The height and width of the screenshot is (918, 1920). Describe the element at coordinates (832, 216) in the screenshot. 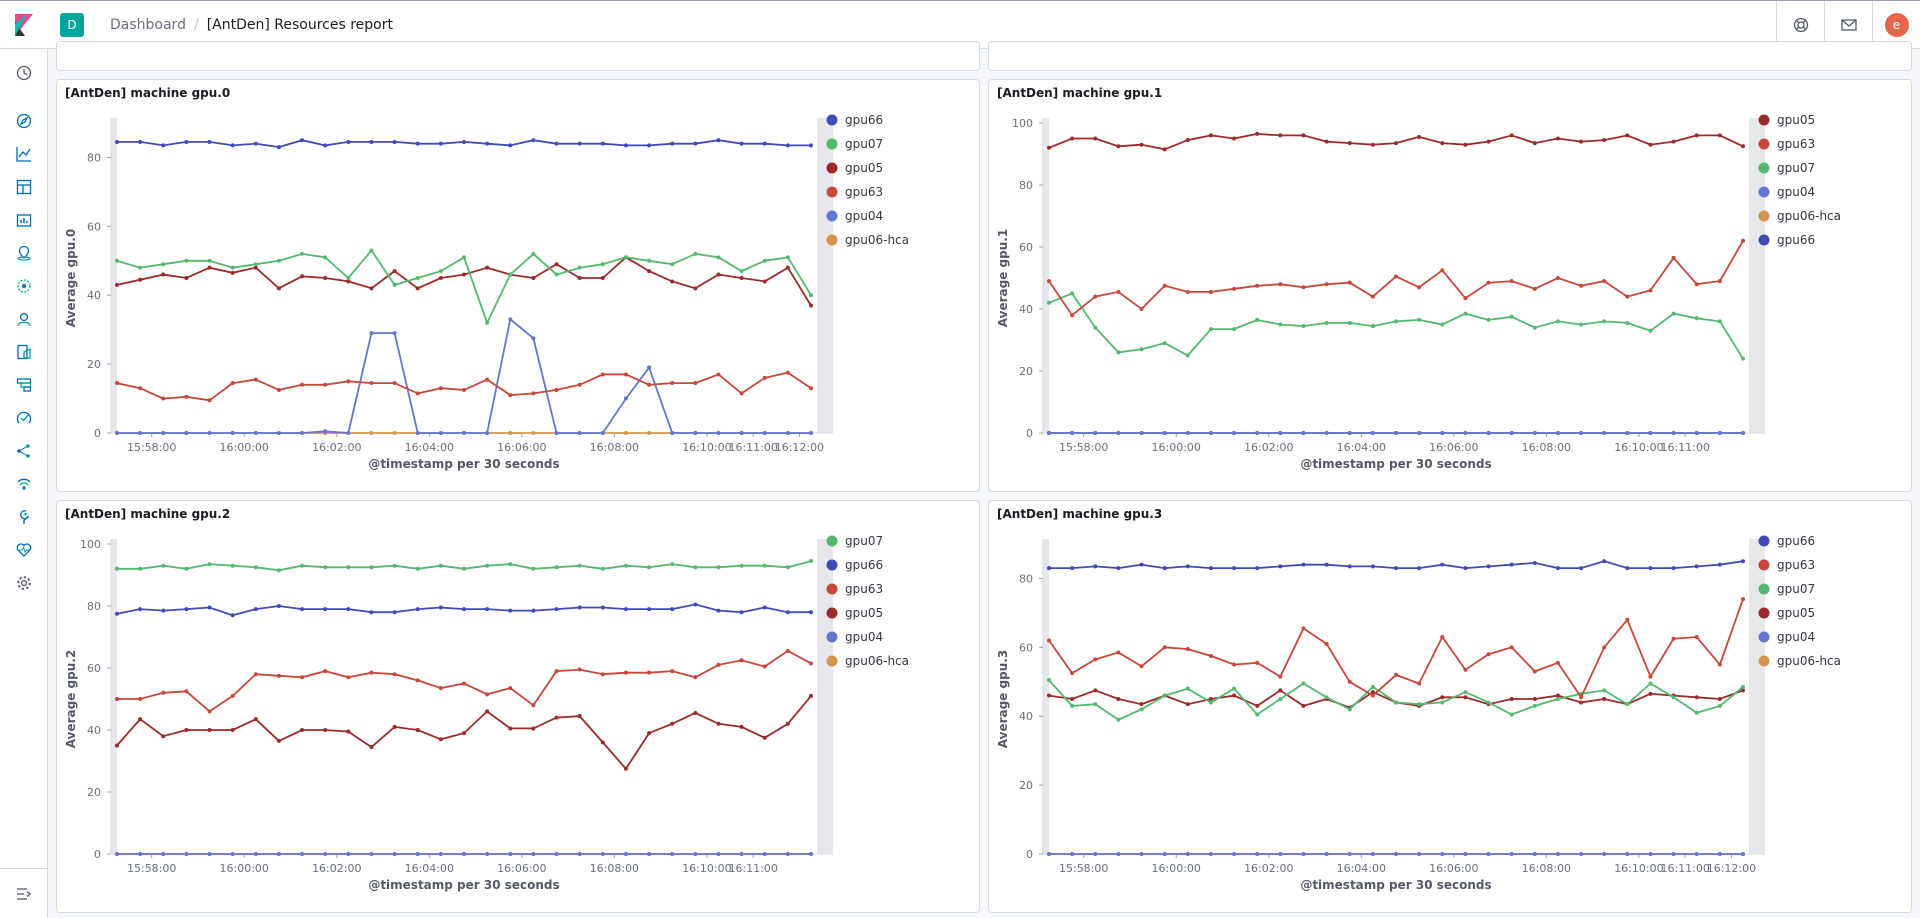

I see `legend-swatch-gpu04` at that location.